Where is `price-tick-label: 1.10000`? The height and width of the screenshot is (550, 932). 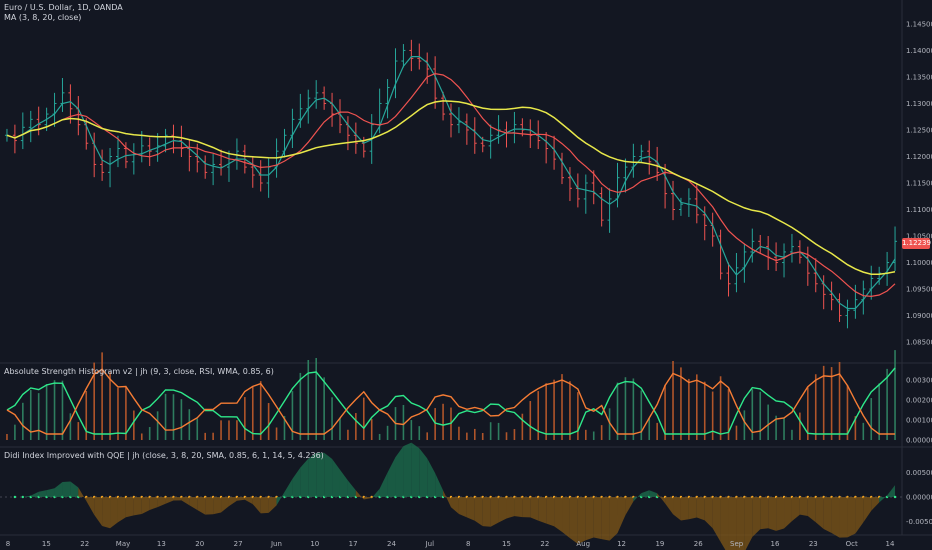 price-tick-label: 1.10000 is located at coordinates (919, 263).